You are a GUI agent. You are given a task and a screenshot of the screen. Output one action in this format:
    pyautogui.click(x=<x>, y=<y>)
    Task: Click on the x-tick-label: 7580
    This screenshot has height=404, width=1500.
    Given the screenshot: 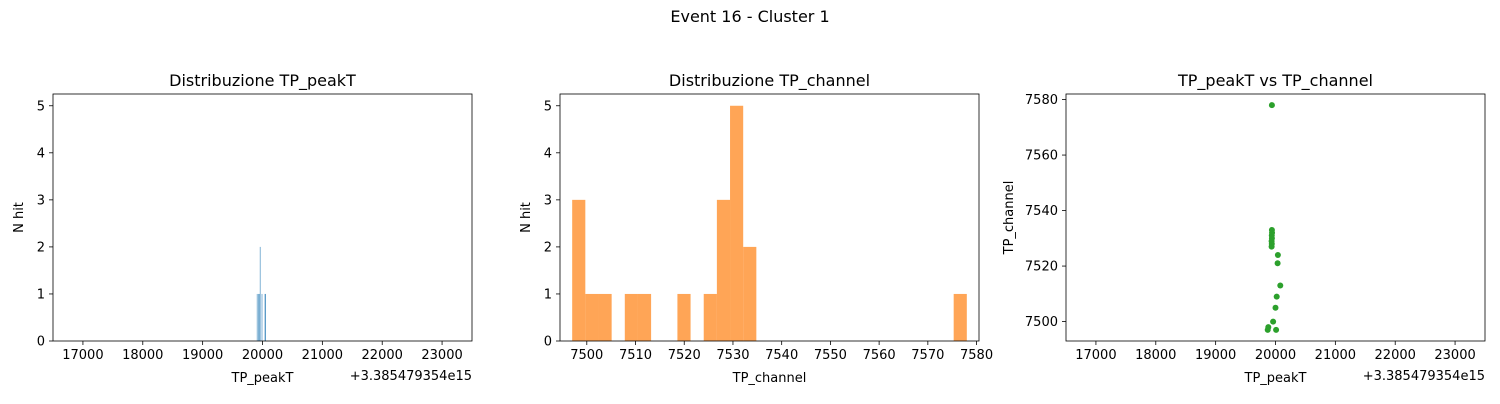 What is the action you would take?
    pyautogui.click(x=976, y=355)
    